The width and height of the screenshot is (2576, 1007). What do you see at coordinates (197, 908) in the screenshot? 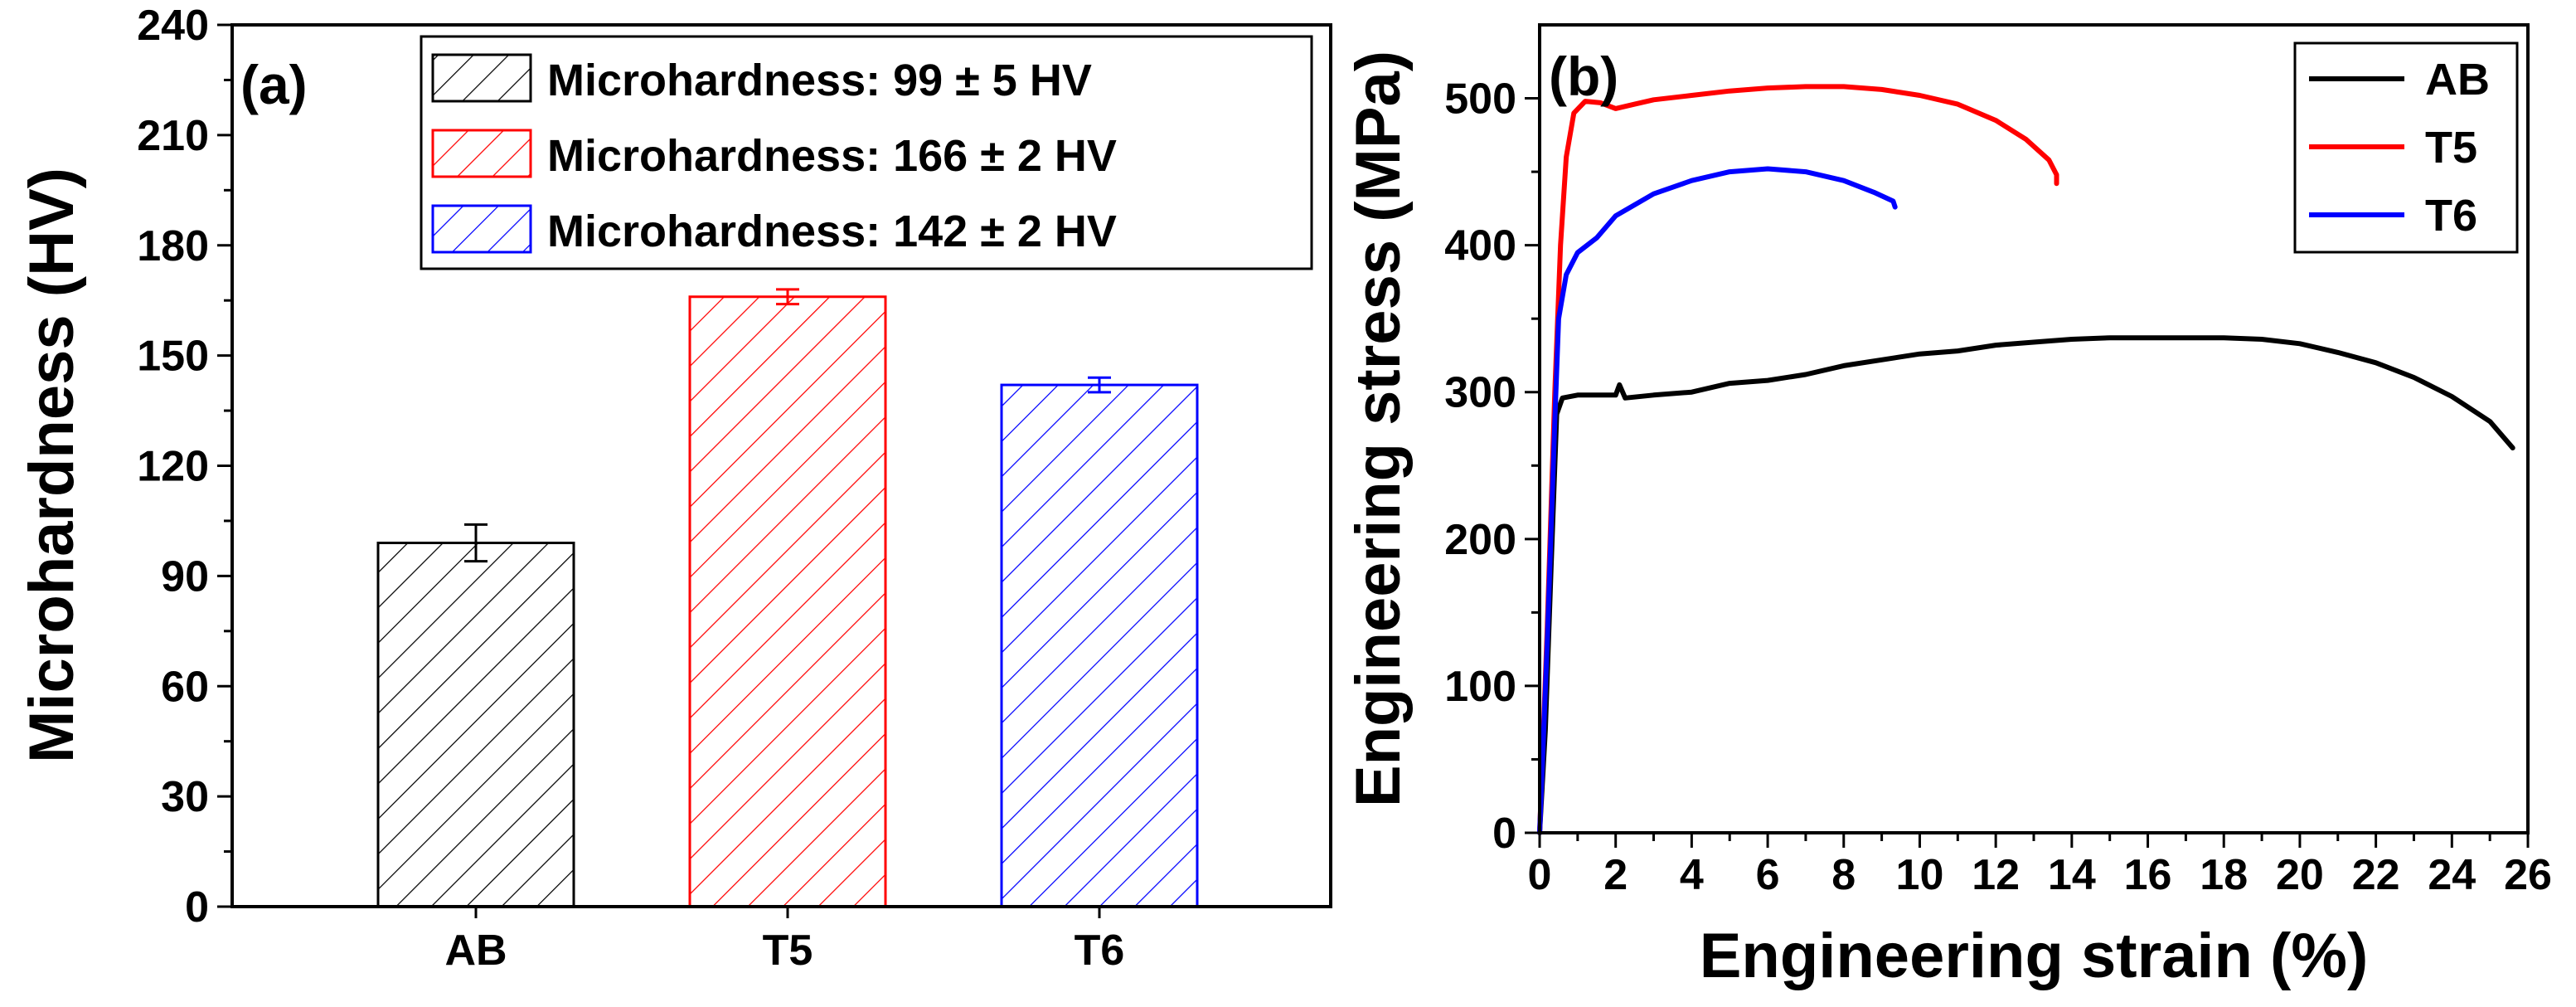
I see `y-tick-label-a-0: 0` at bounding box center [197, 908].